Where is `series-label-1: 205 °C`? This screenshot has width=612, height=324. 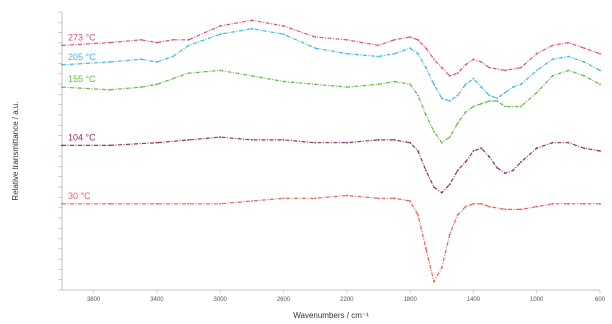 series-label-1: 205 °C is located at coordinates (82, 57).